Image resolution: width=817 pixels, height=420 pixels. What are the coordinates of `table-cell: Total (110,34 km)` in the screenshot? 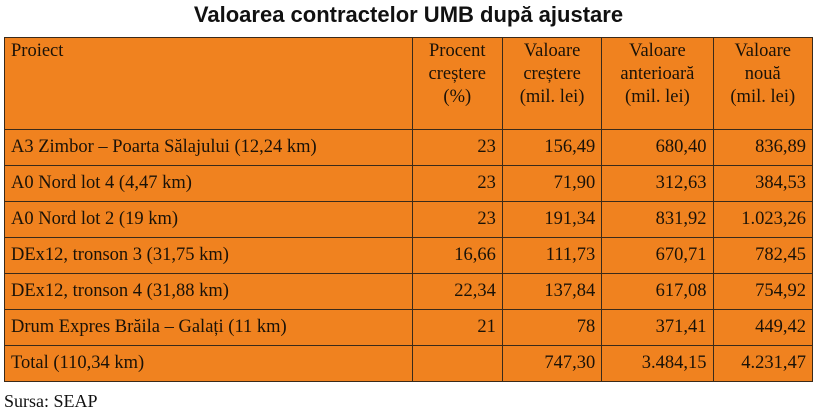 It's located at (208, 363).